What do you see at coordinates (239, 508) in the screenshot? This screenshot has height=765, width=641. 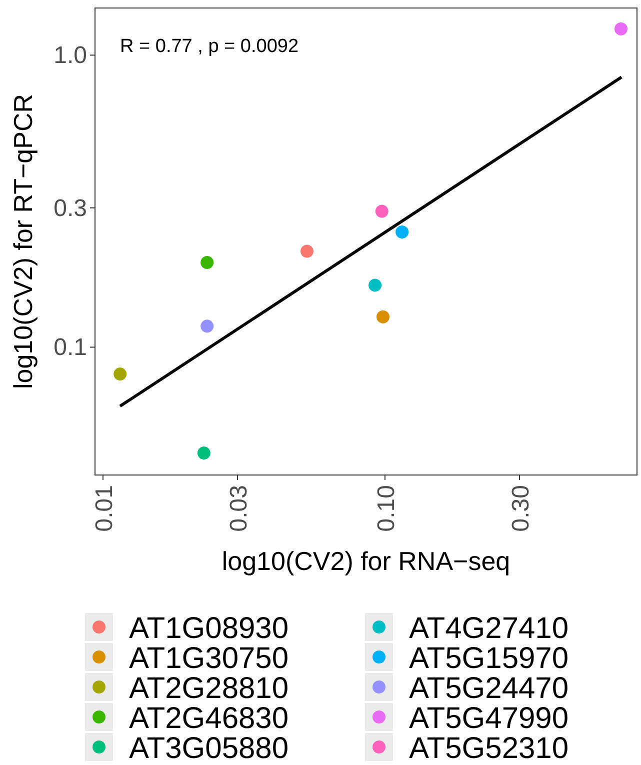 I see `x-tick-label: 0.03` at bounding box center [239, 508].